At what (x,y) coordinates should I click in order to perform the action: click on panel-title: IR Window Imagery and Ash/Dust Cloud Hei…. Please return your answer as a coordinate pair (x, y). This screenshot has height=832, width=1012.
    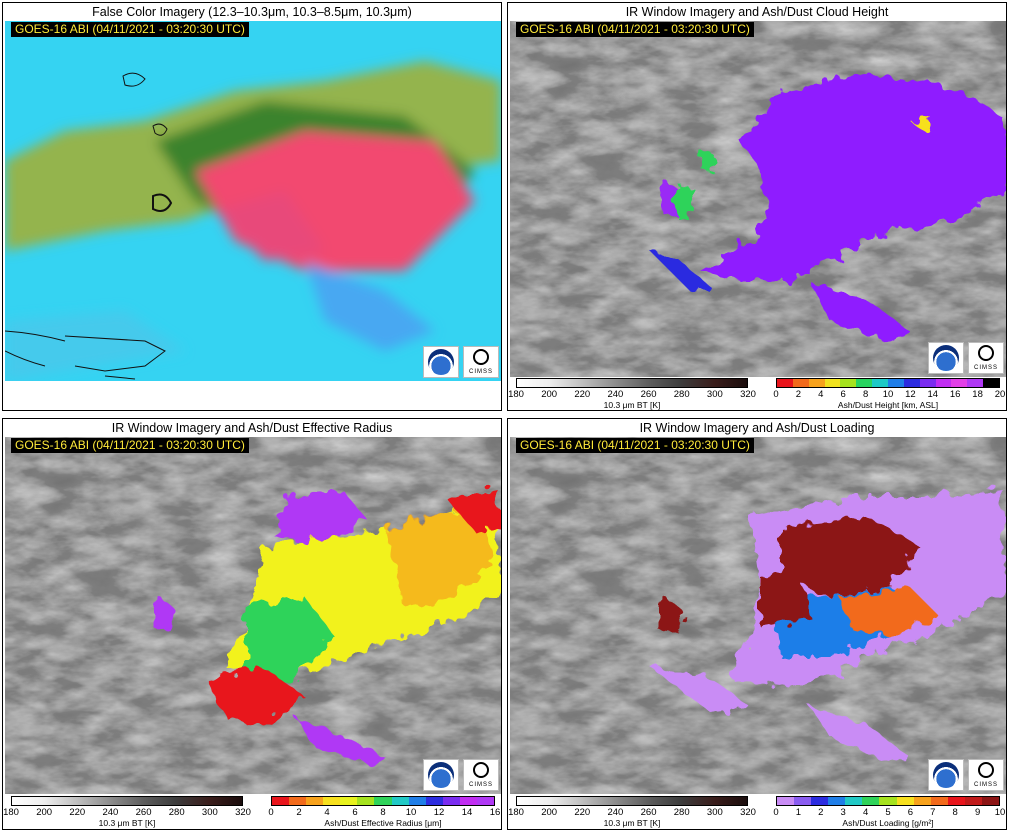
    Looking at the image, I should click on (757, 12).